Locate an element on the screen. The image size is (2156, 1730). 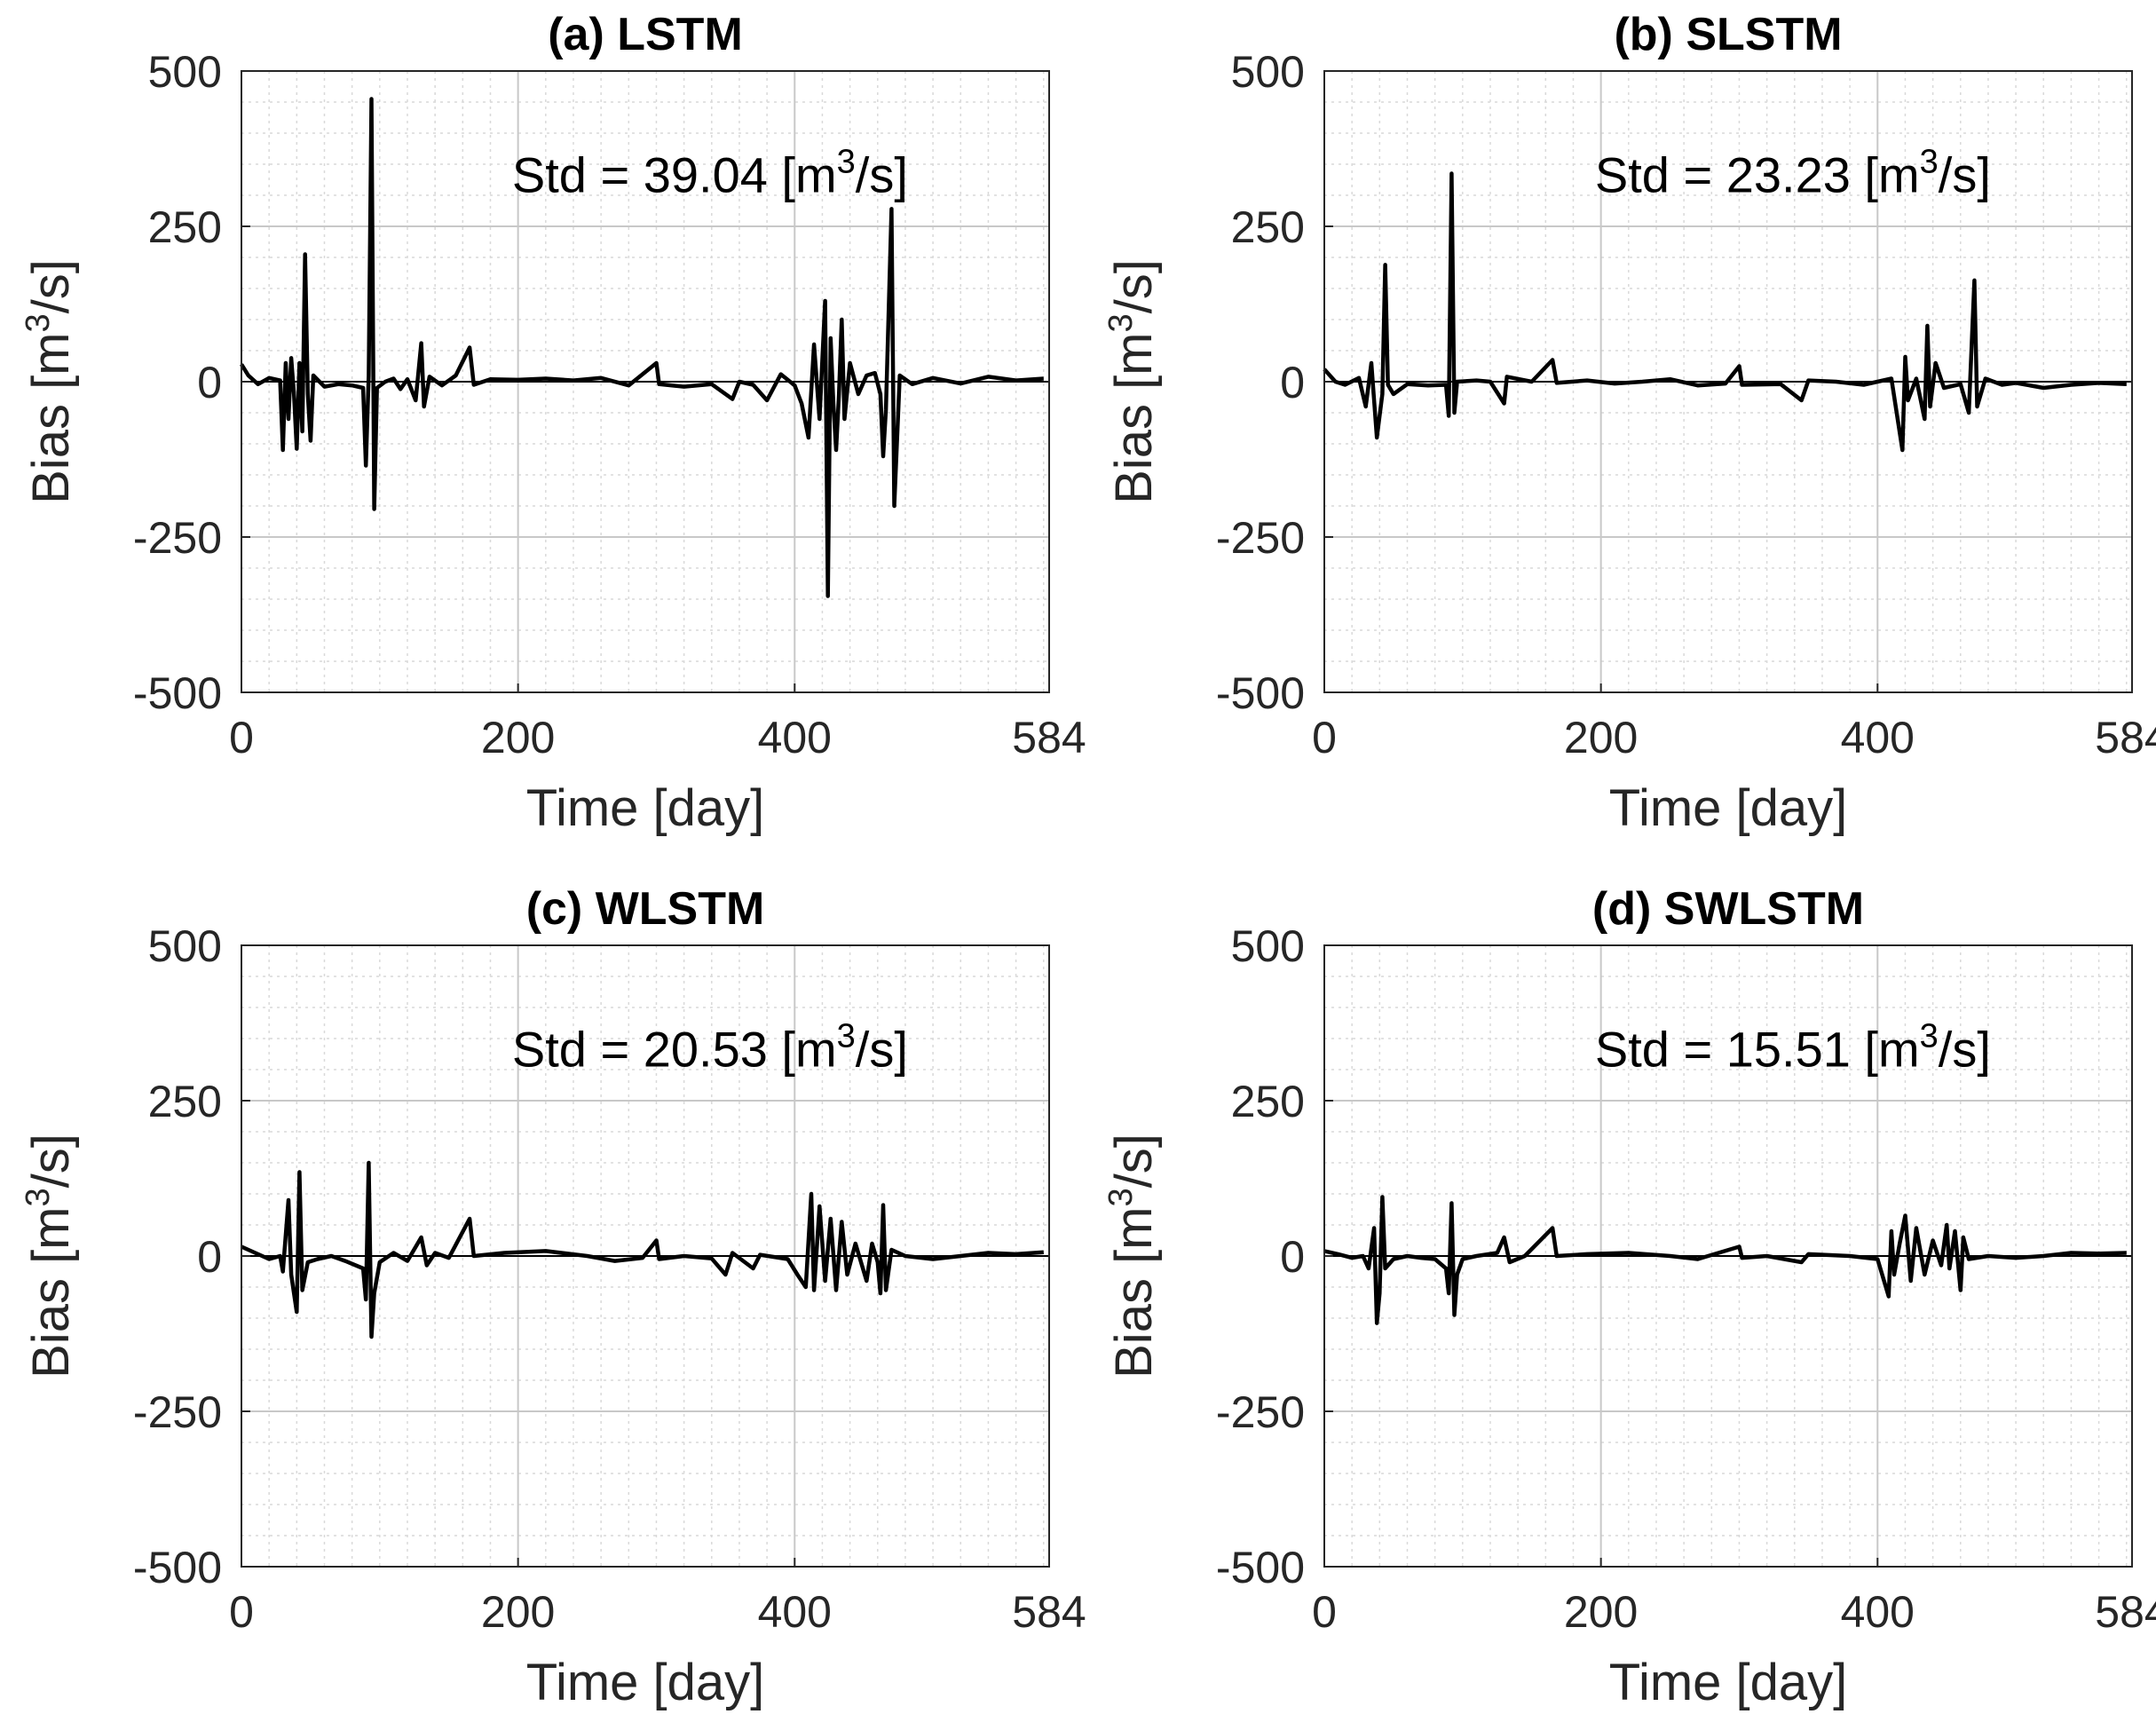
std-annotation: Std = 23.23 [m3/s] is located at coordinates (1793, 173).